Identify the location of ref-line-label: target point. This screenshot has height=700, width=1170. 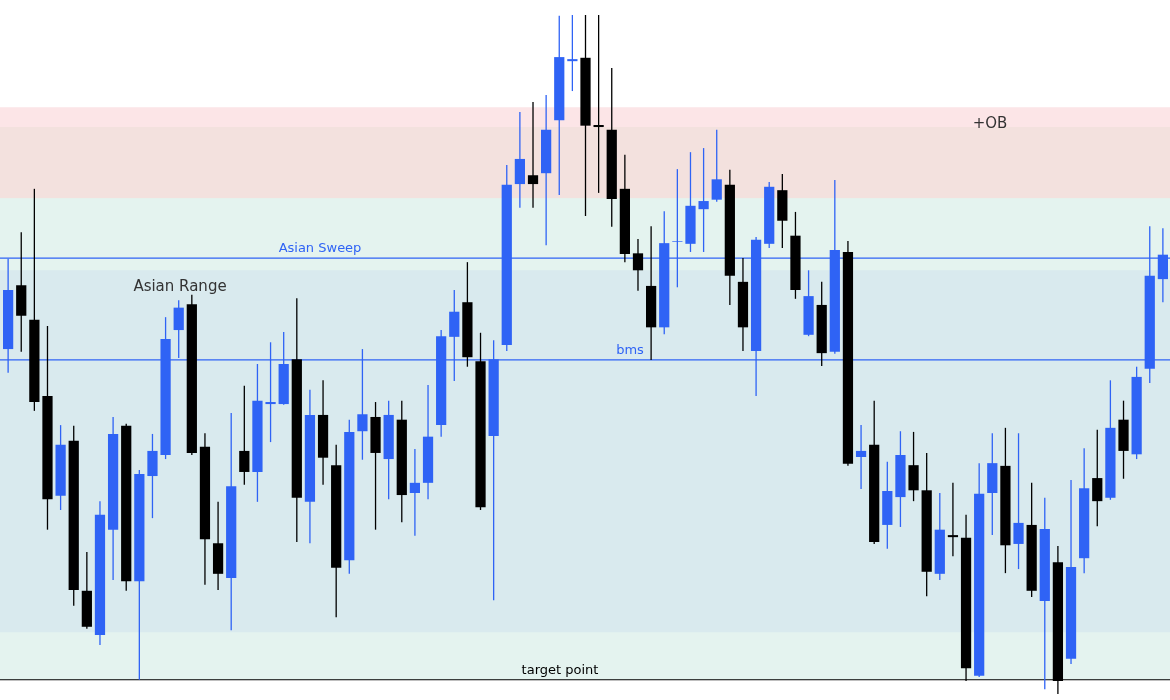
(560, 669).